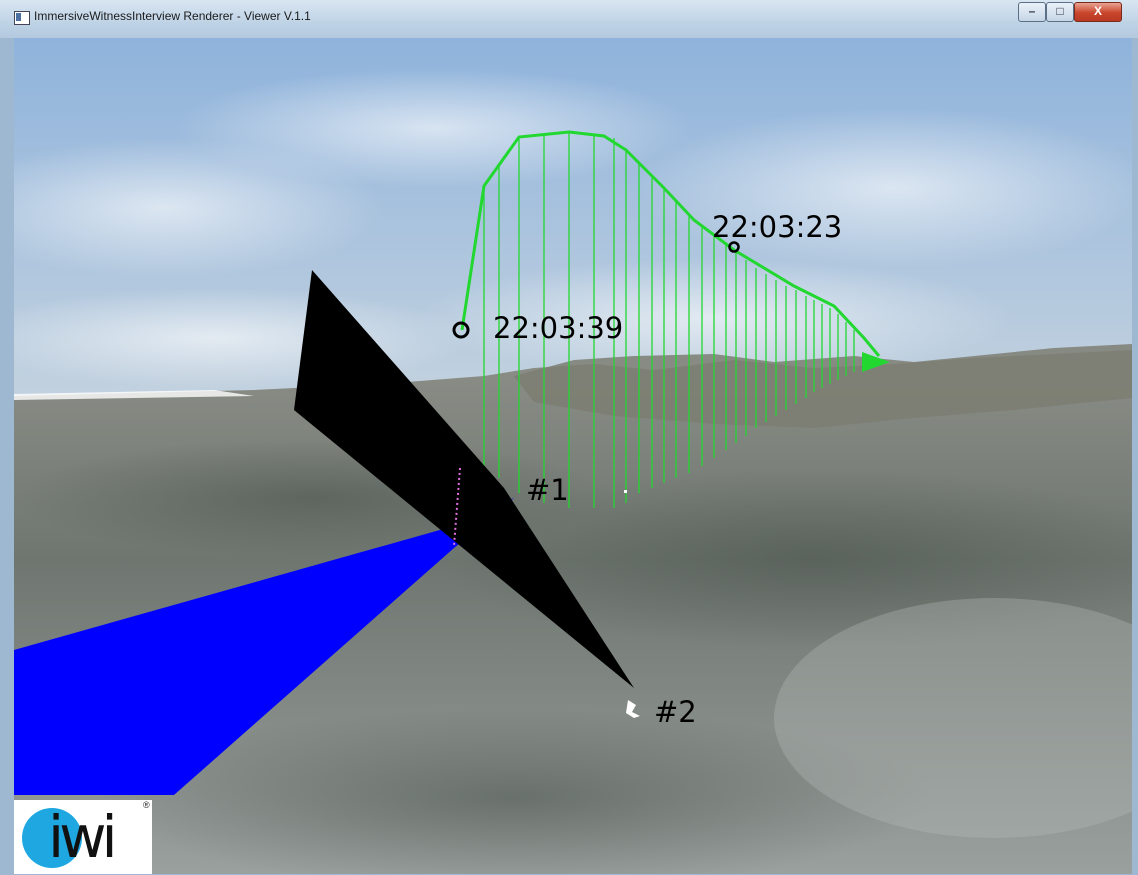 The image size is (1138, 875). What do you see at coordinates (675, 712) in the screenshot?
I see `marker-label-2: #2` at bounding box center [675, 712].